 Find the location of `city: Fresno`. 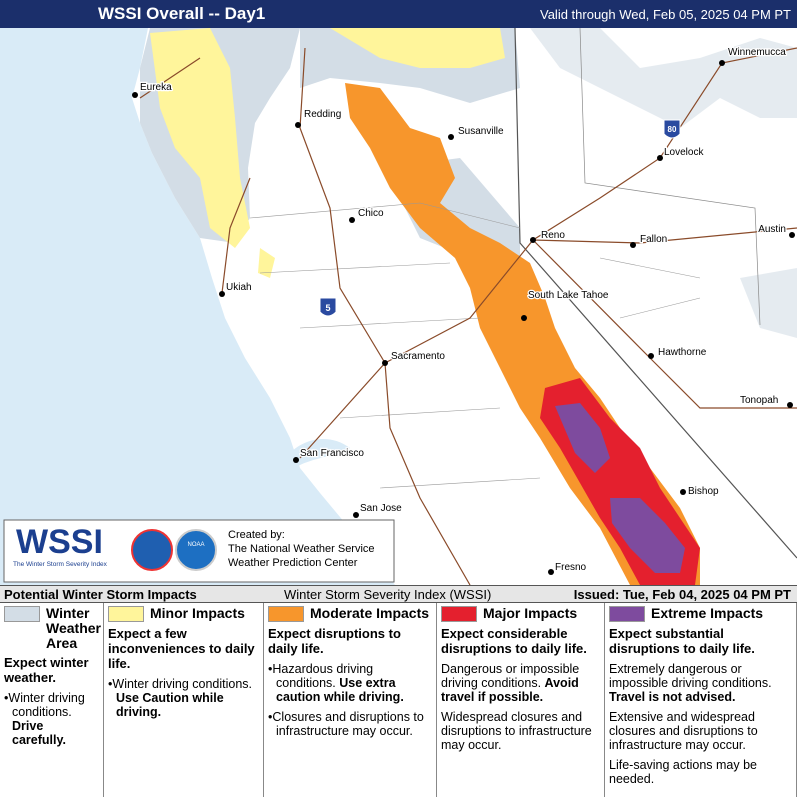

city: Fresno is located at coordinates (568, 568).